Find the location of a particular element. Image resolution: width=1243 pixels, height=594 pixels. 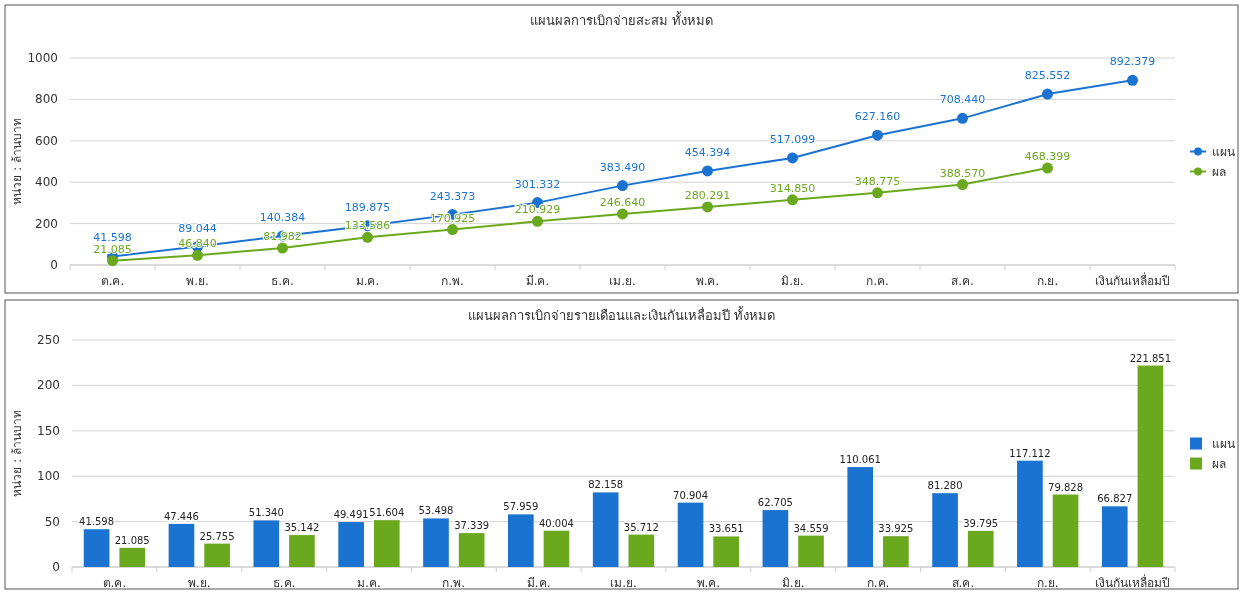

data-label: 517.099 is located at coordinates (792, 139).